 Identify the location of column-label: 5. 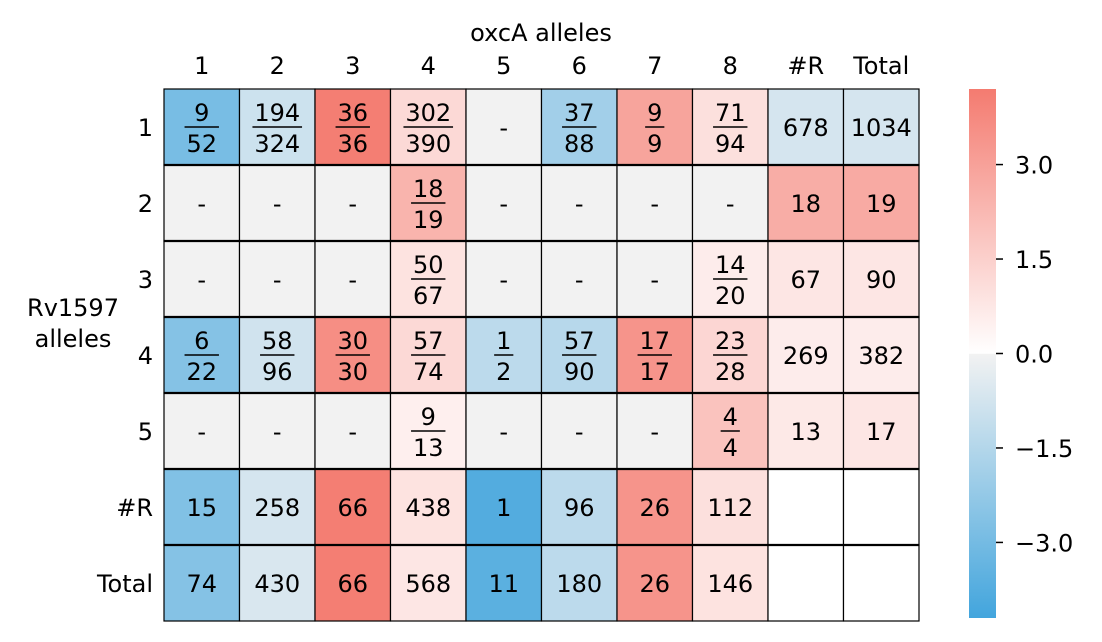
(503, 66).